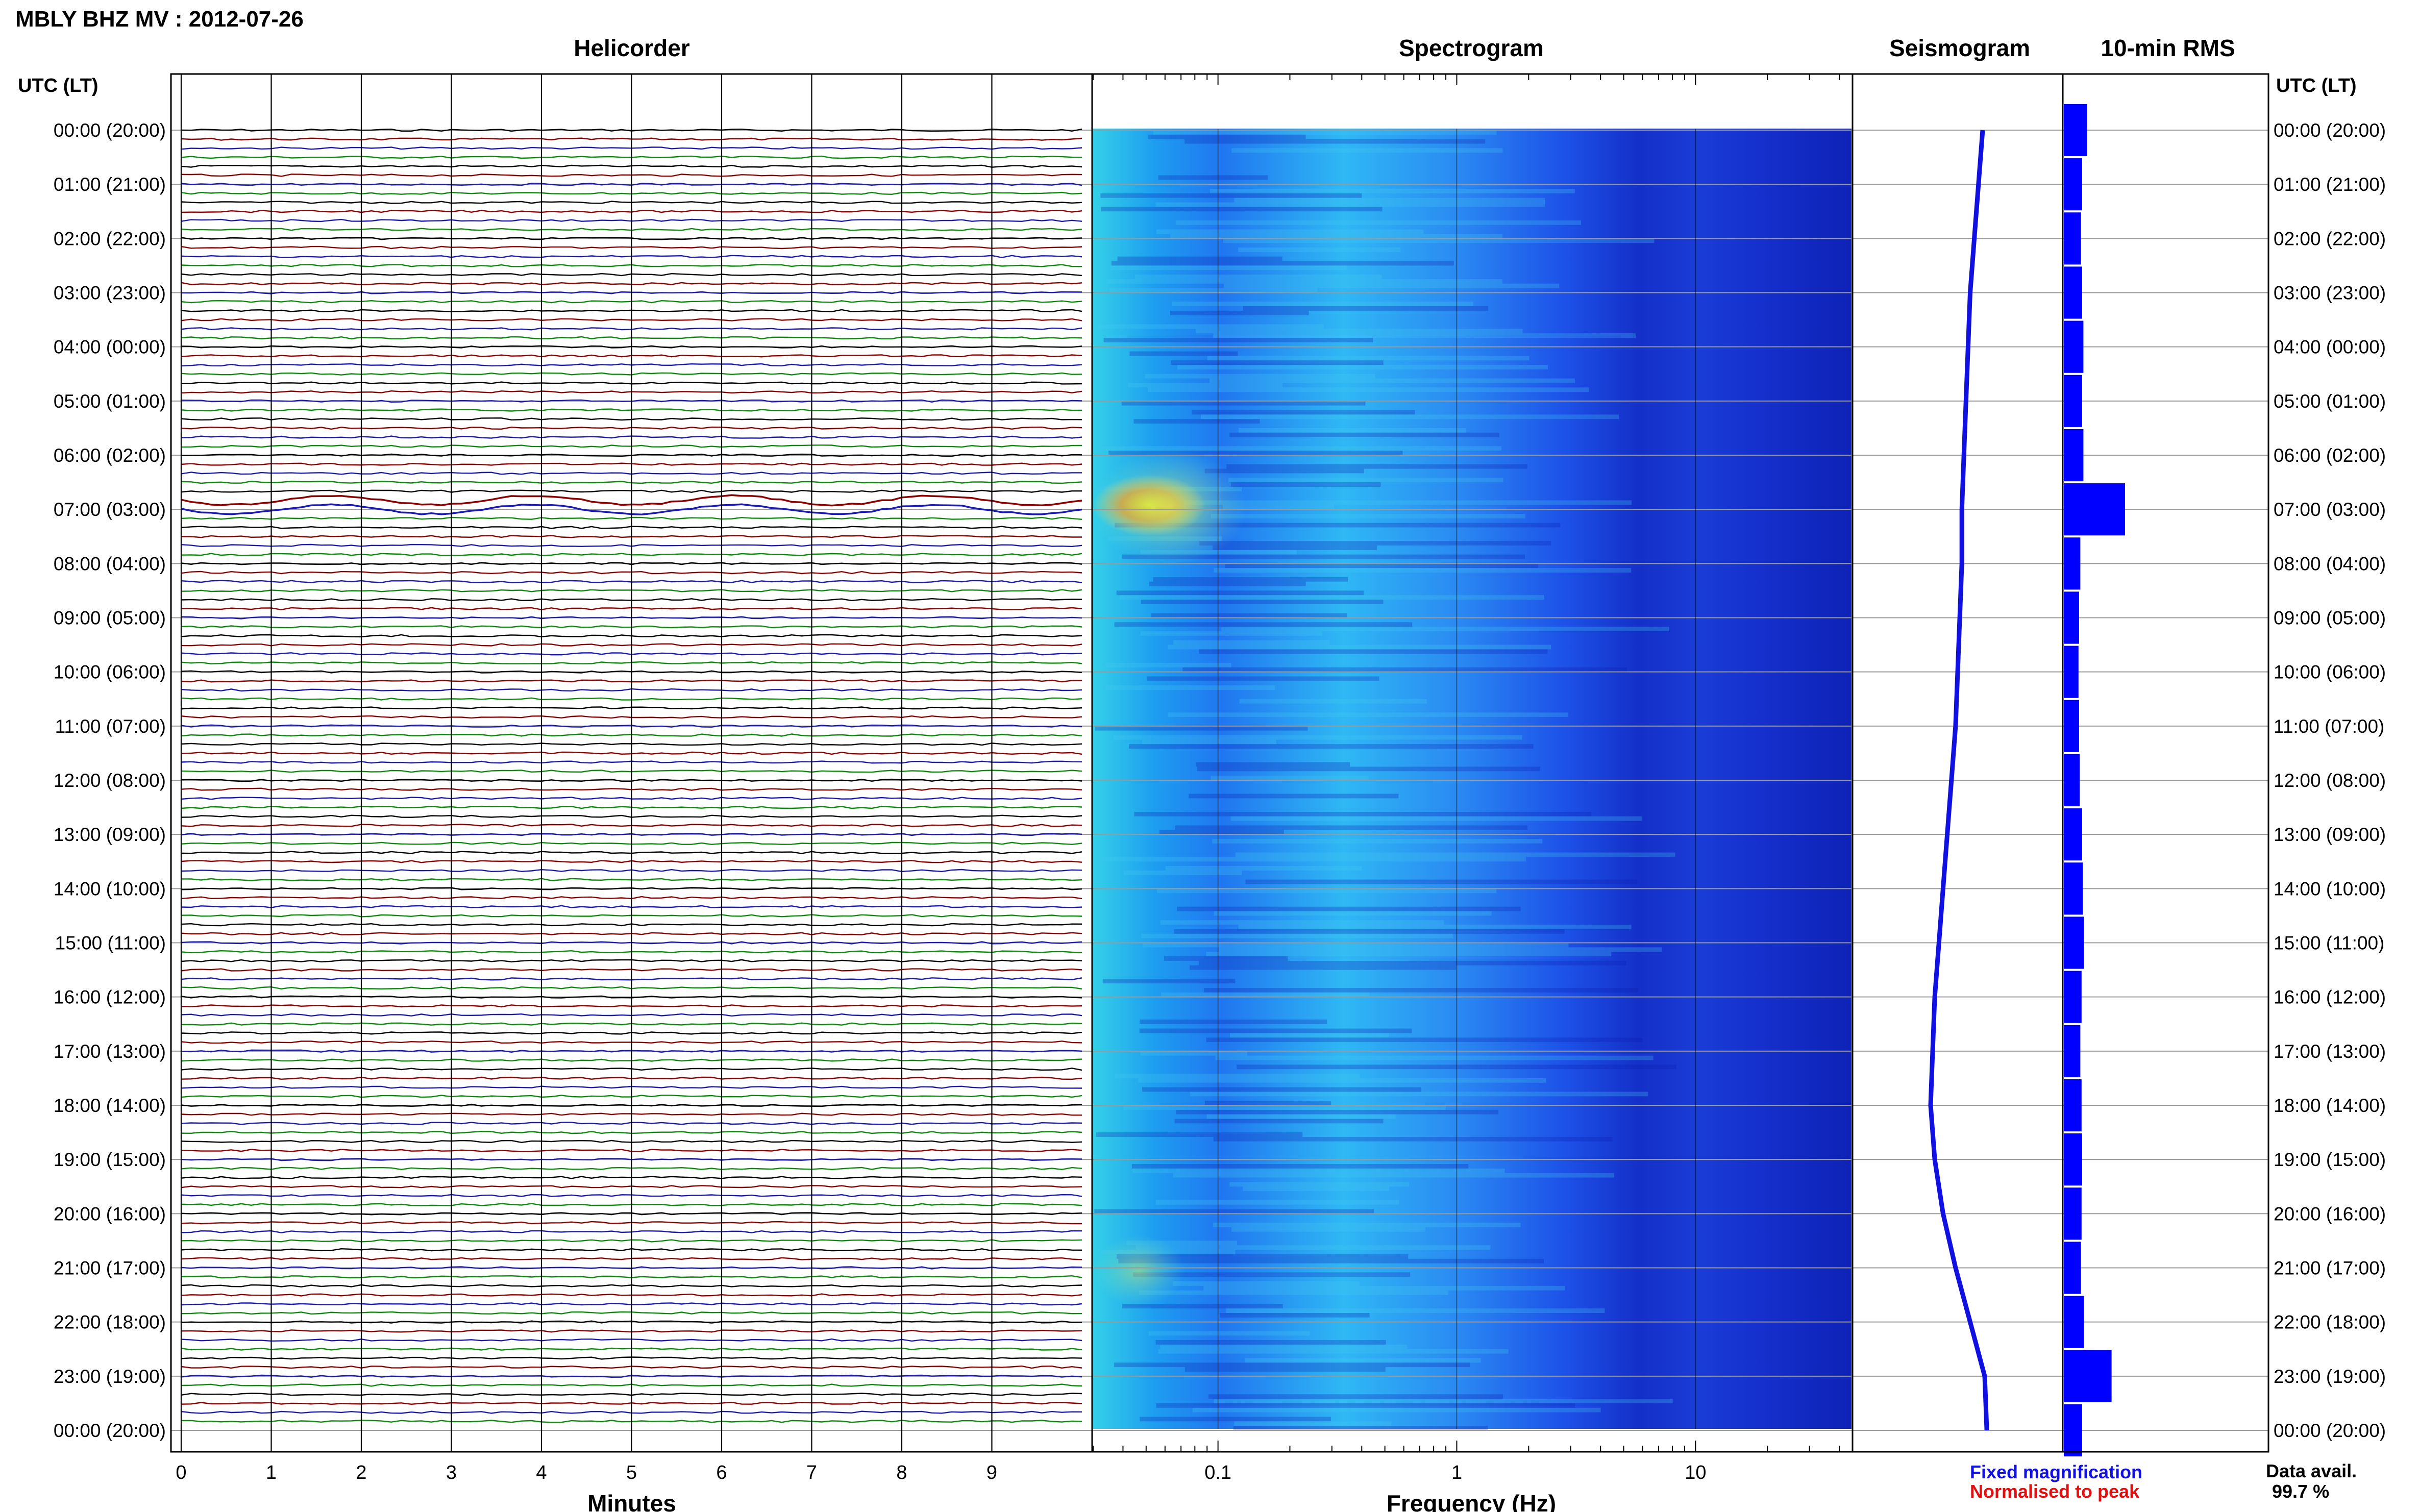 Image resolution: width=2419 pixels, height=1512 pixels. What do you see at coordinates (2330, 1213) in the screenshot?
I see `time-label-right: 20:00 (16:00)` at bounding box center [2330, 1213].